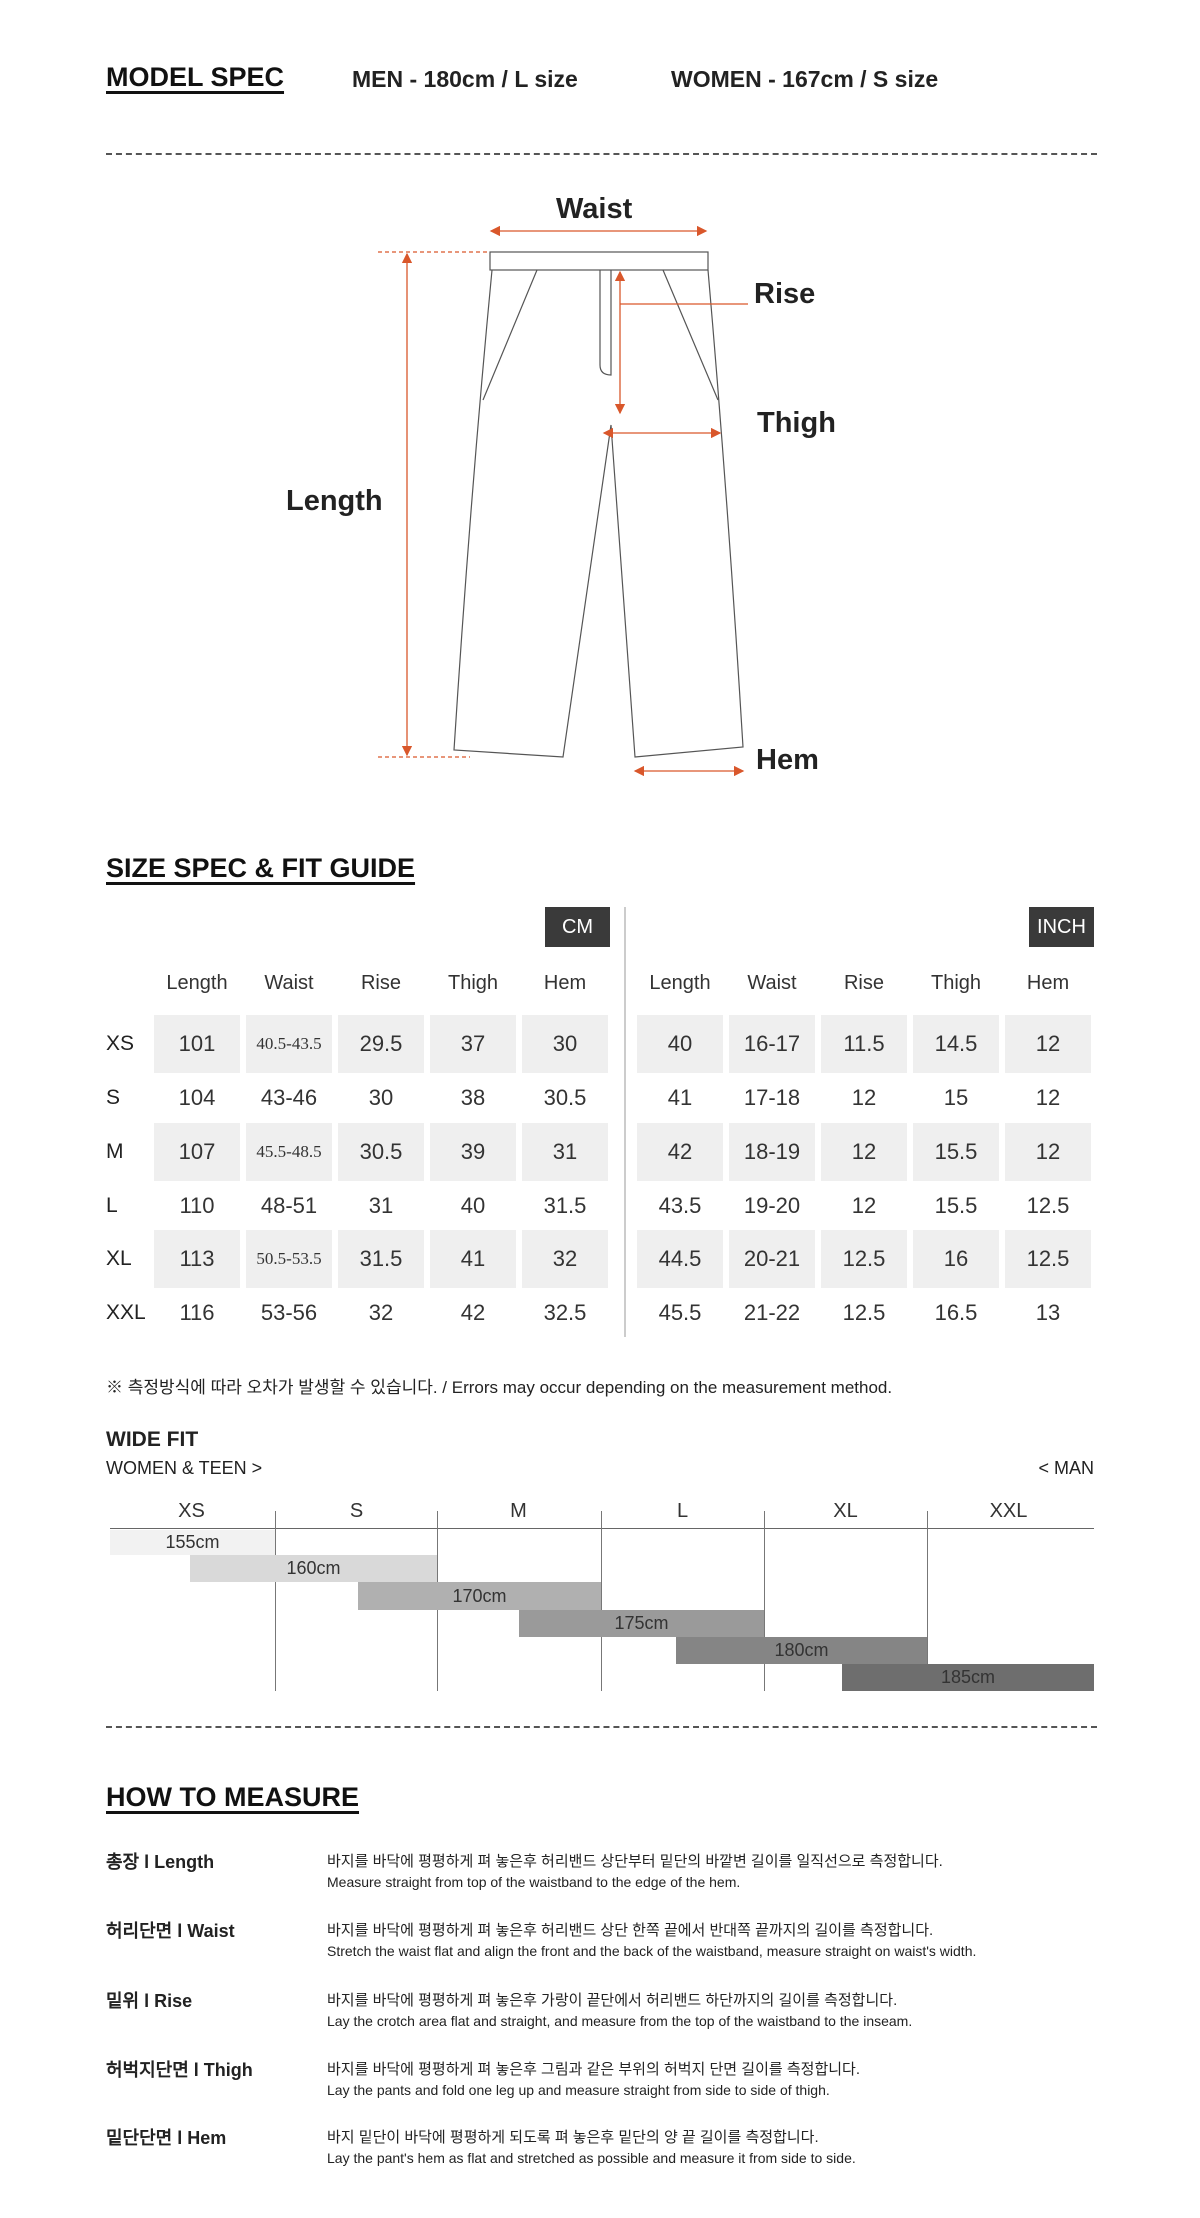  What do you see at coordinates (518, 1511) in the screenshot?
I see `fit-size-header: M` at bounding box center [518, 1511].